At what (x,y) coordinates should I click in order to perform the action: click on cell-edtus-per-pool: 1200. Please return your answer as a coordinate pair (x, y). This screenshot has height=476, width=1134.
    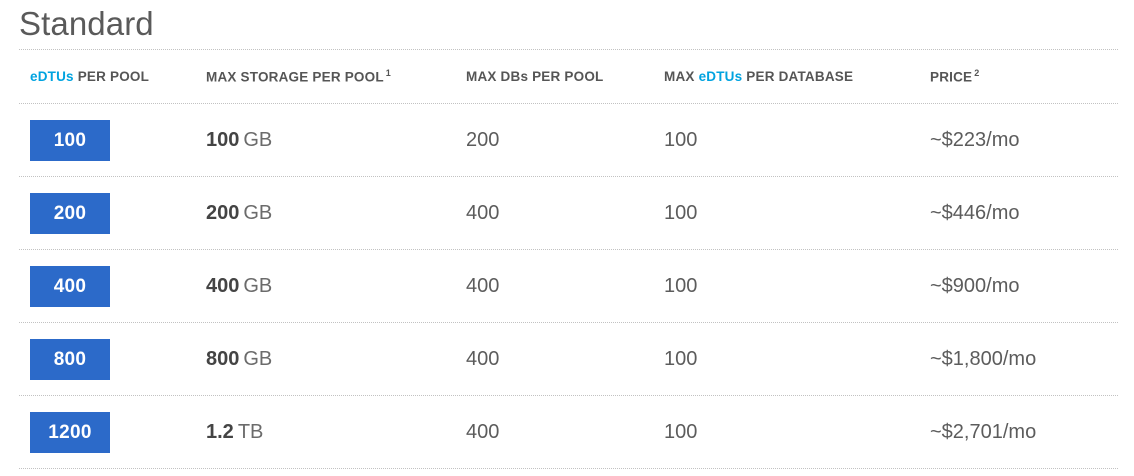
    Looking at the image, I should click on (107, 432).